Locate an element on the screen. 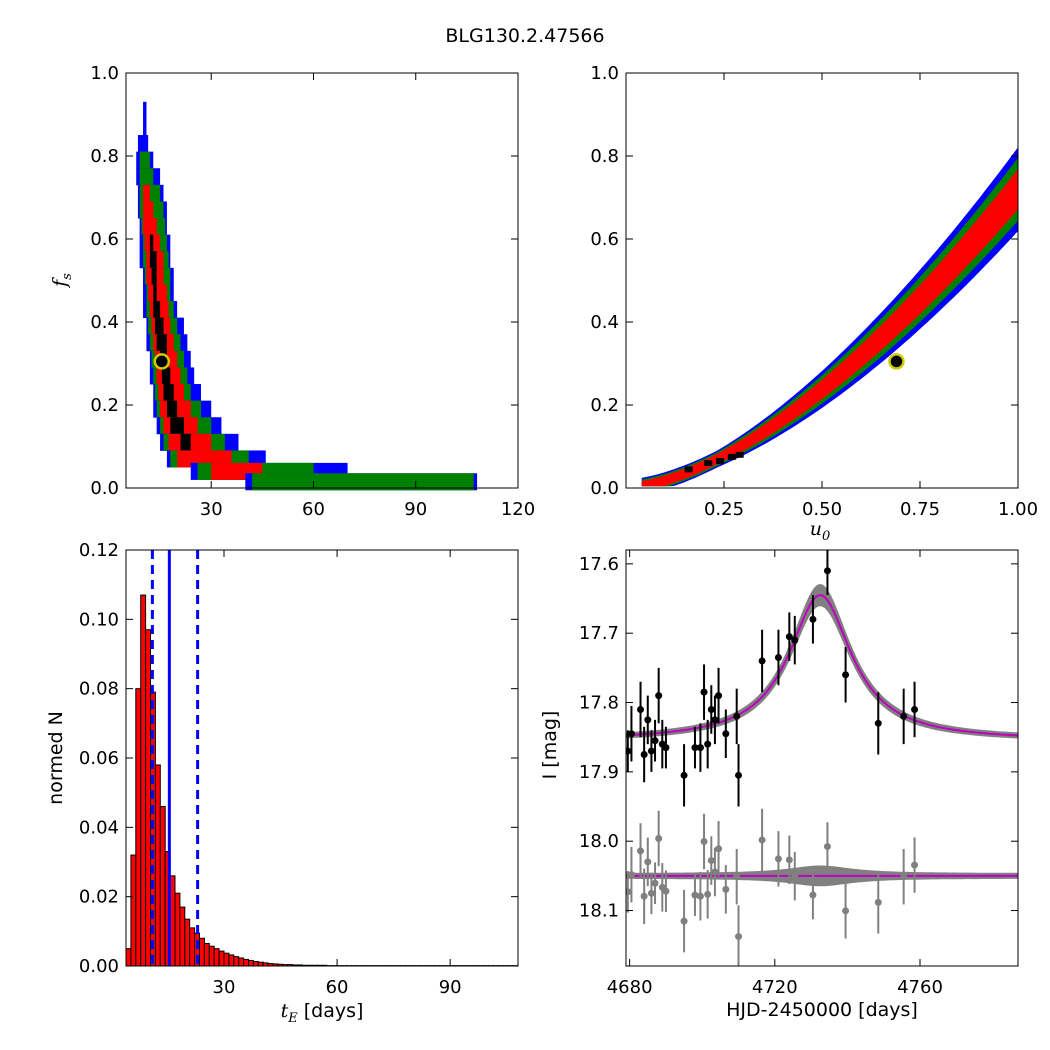  y-axis-label-text: fs is located at coordinates (62, 281).